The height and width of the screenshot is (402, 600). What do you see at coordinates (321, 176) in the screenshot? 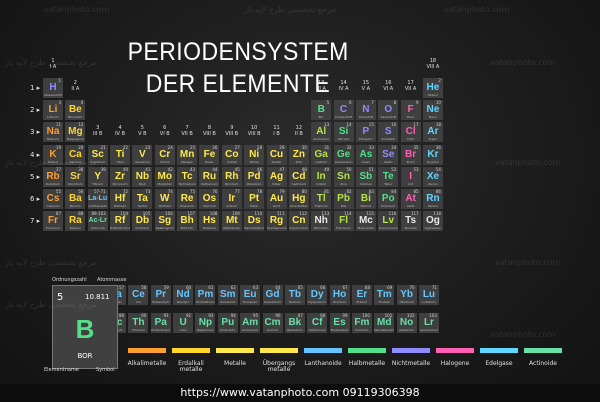
I see `element-symbol: In` at bounding box center [321, 176].